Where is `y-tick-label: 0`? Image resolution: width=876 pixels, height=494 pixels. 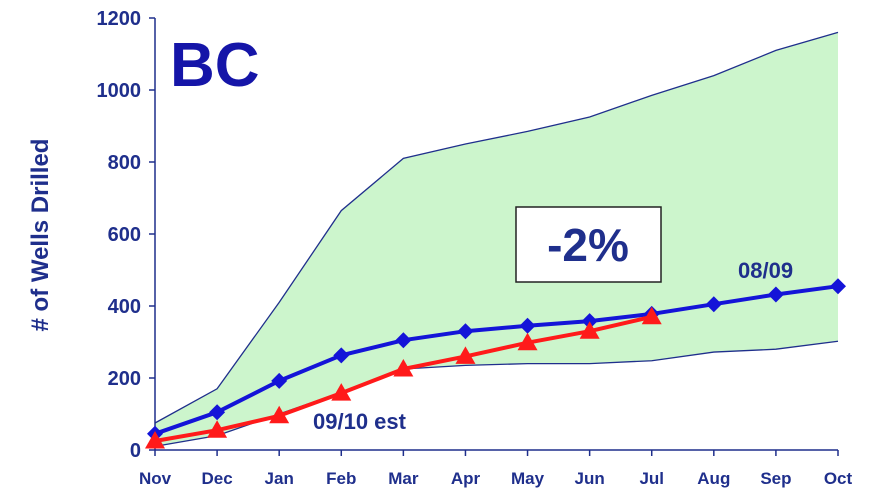
y-tick-label: 0 is located at coordinates (135, 451).